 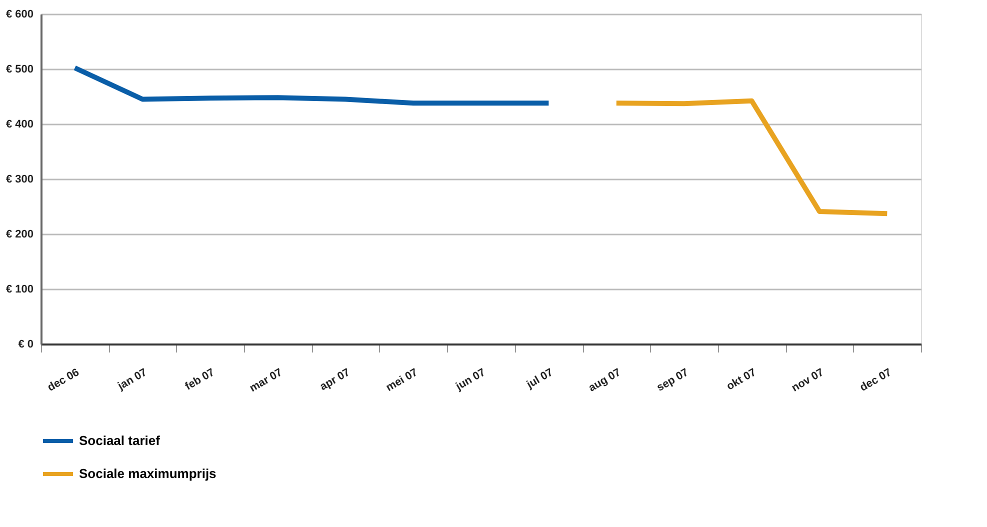 I want to click on y-tick-label: € 200, so click(x=20, y=234).